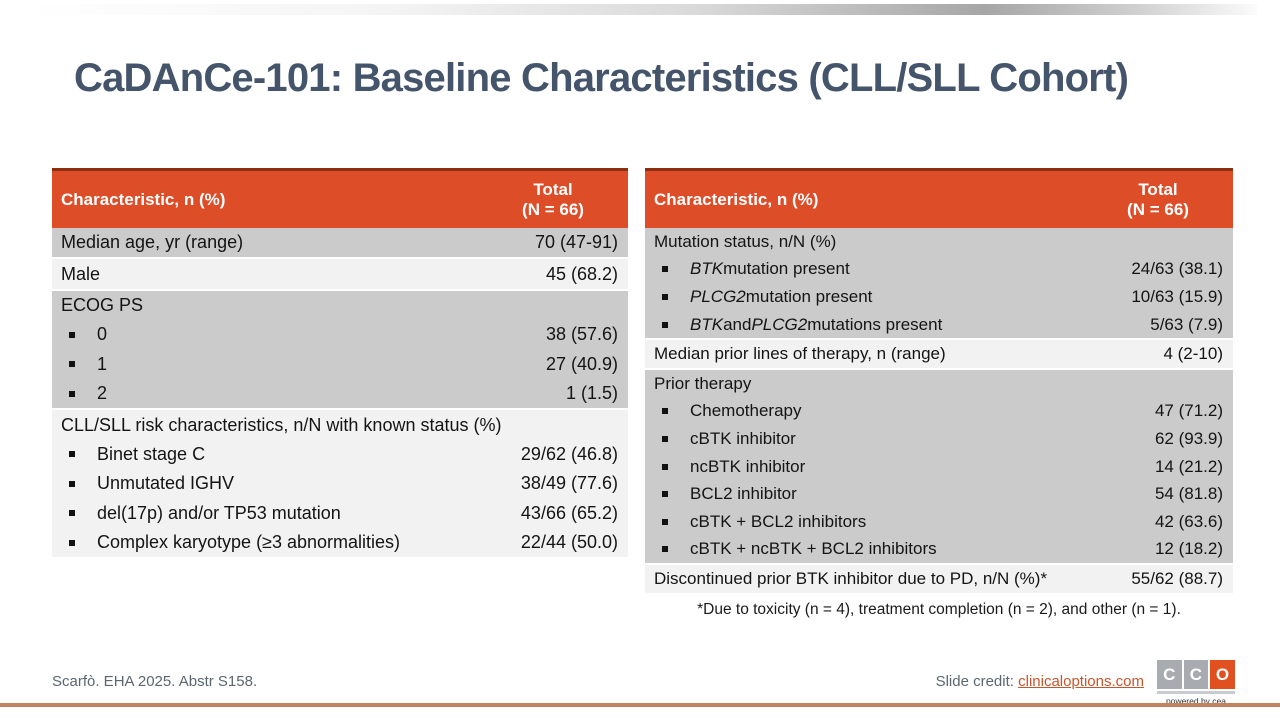 This screenshot has height=720, width=1280. I want to click on row-label: BTK and PLCG2 mutations present, so click(859, 325).